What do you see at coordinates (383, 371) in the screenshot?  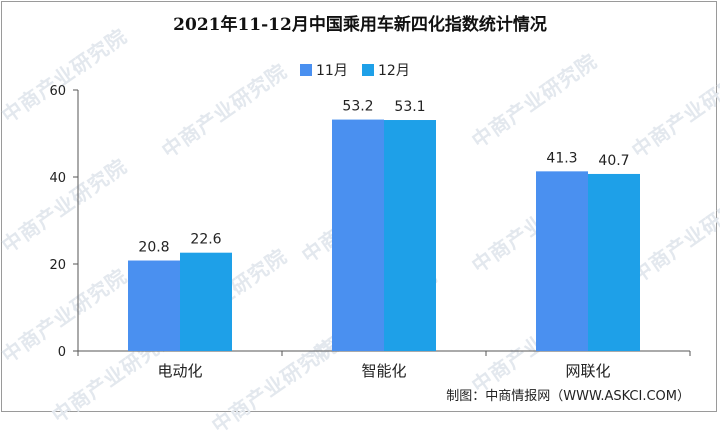 I see `x-tick-label: 智能化` at bounding box center [383, 371].